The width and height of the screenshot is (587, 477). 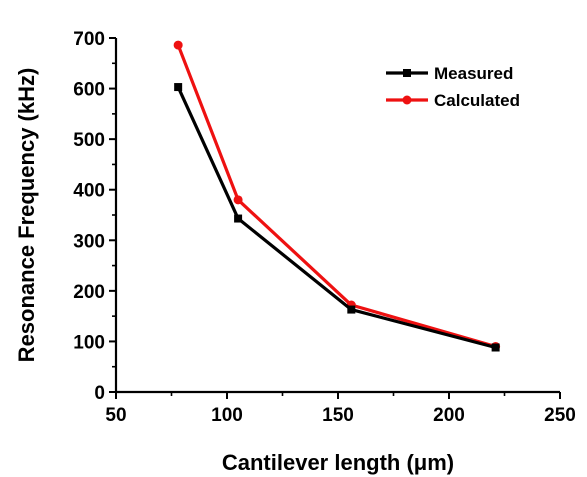 What do you see at coordinates (449, 415) in the screenshot?
I see `x-tick-label: 200` at bounding box center [449, 415].